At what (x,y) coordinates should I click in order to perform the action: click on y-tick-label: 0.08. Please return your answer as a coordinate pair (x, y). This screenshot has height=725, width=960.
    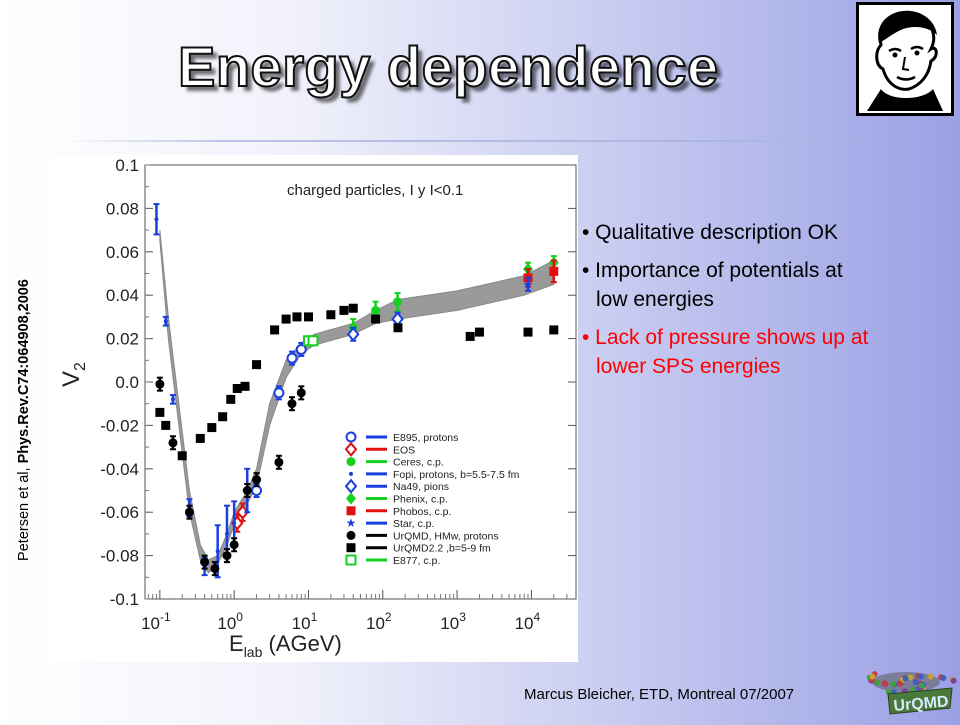
    Looking at the image, I should click on (122, 208).